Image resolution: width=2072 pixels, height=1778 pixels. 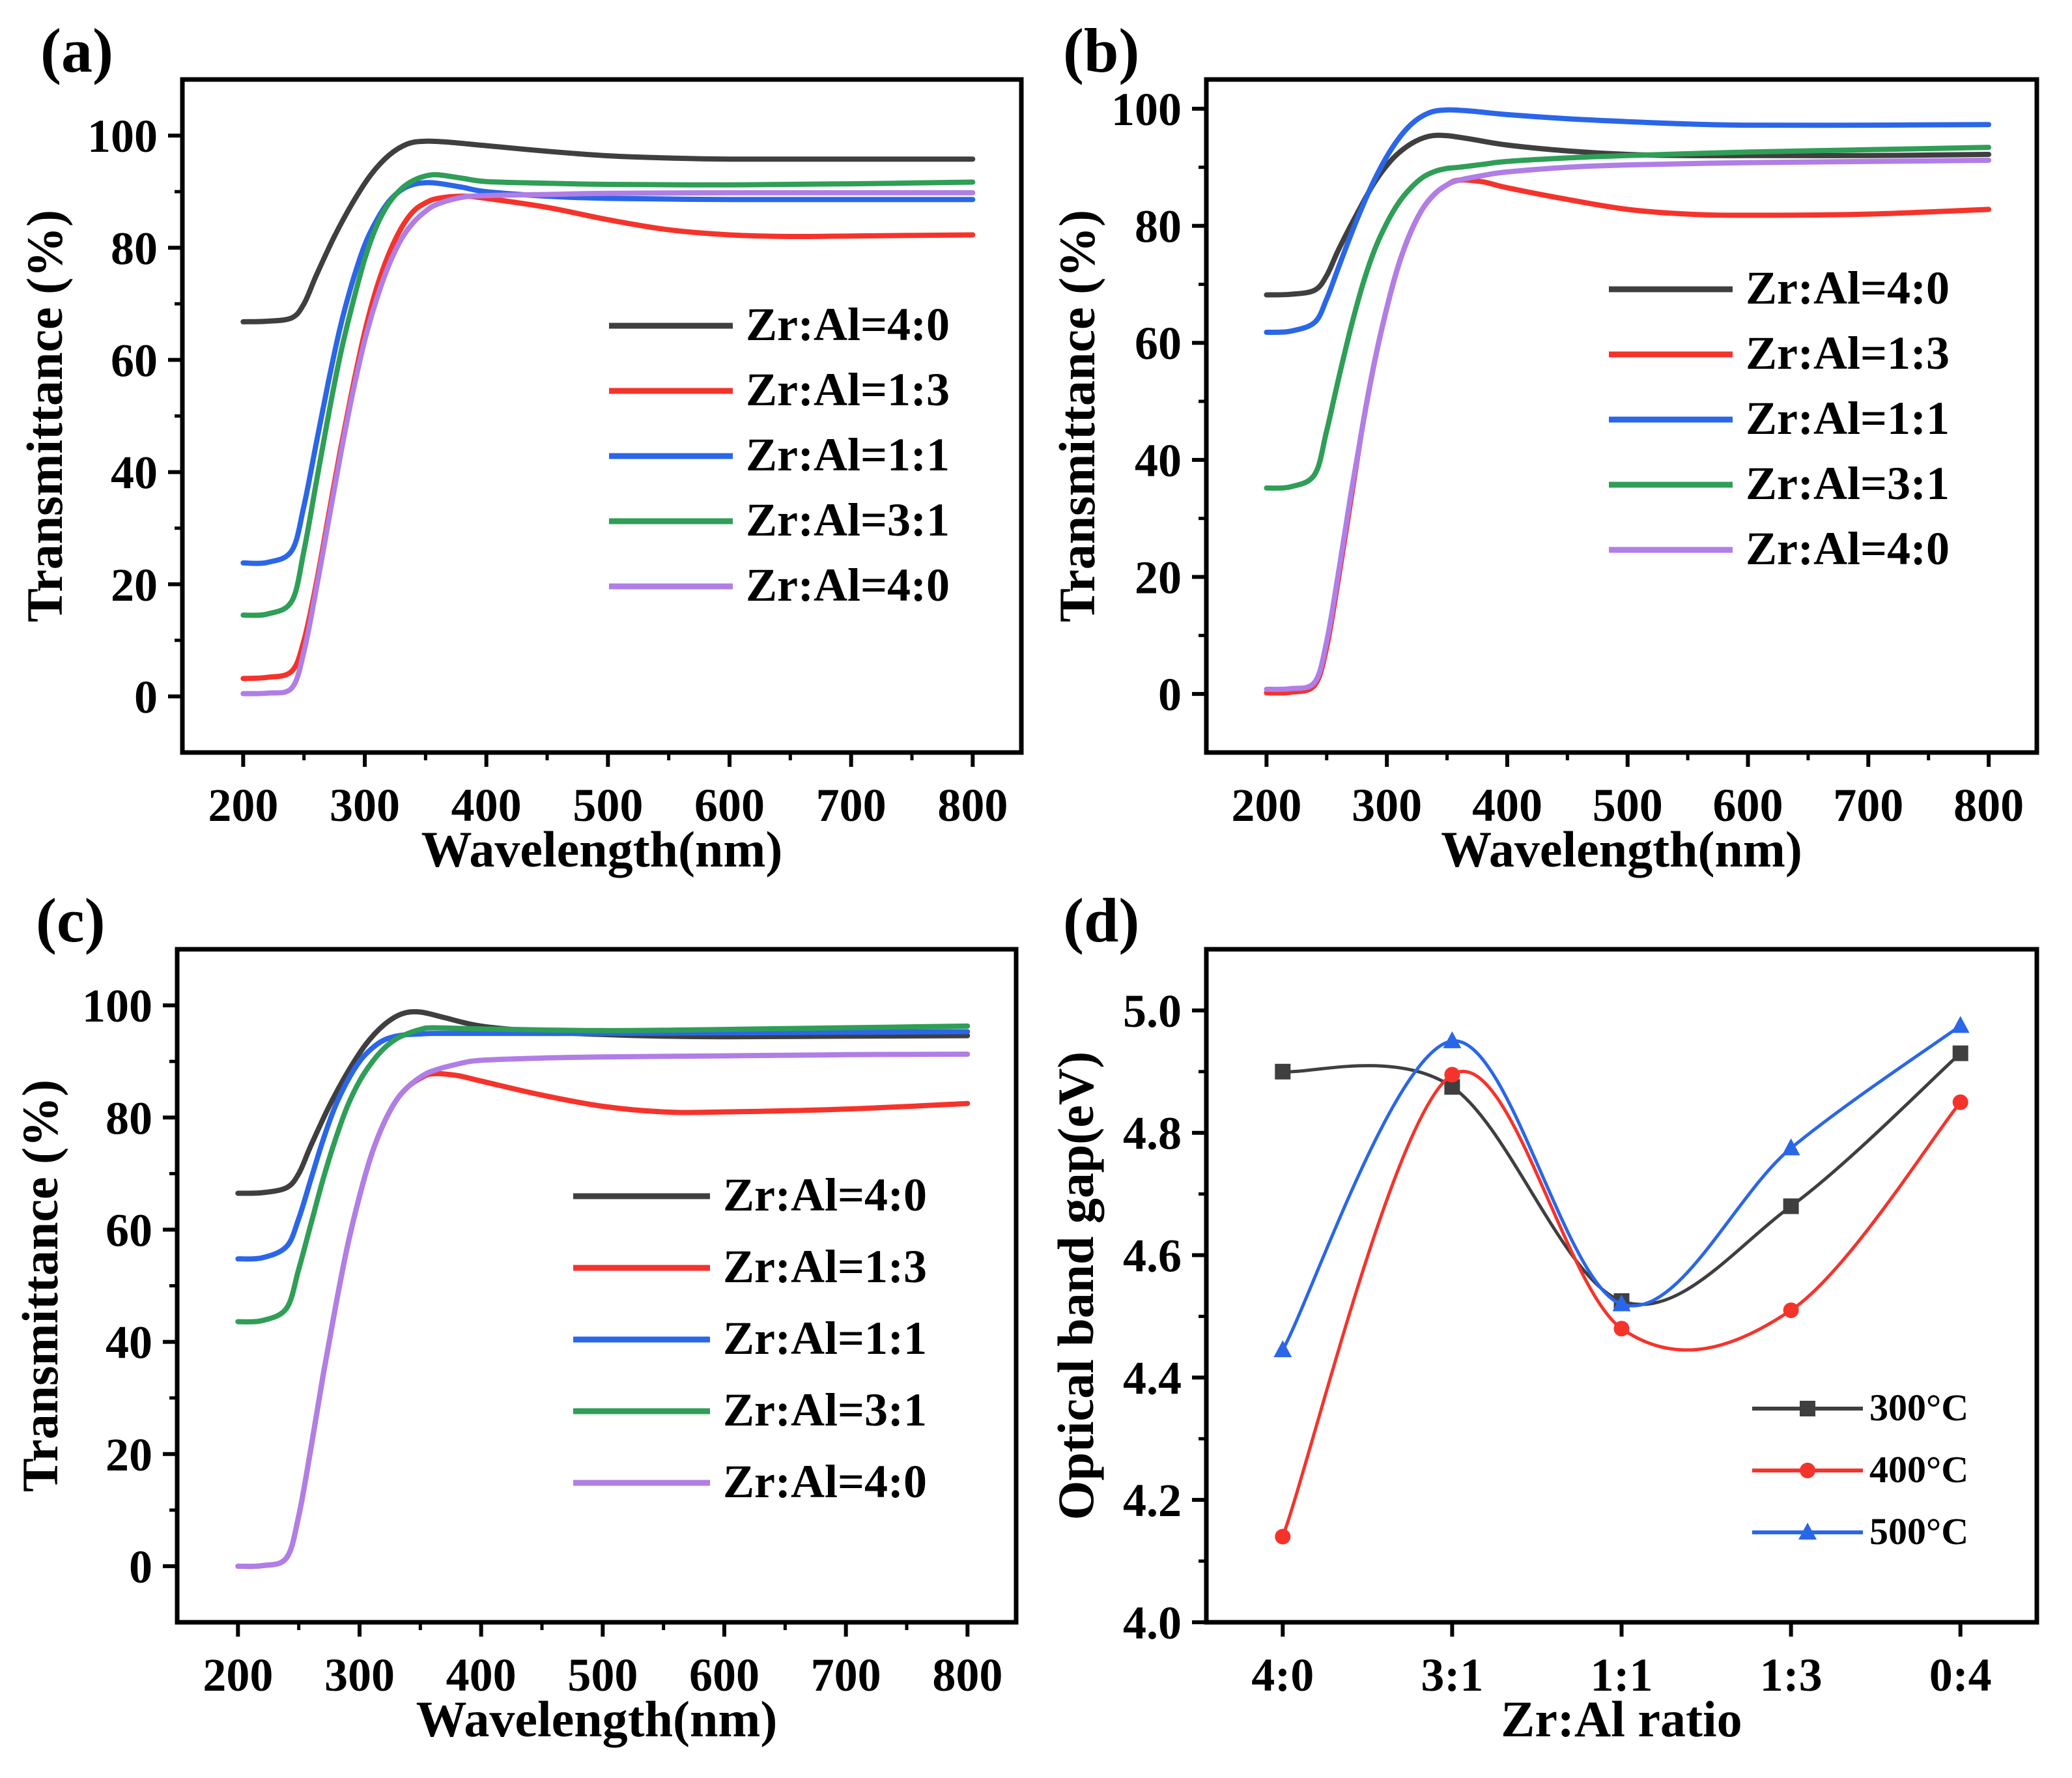 What do you see at coordinates (1152, 1378) in the screenshot?
I see `y-tick-label: 4.4` at bounding box center [1152, 1378].